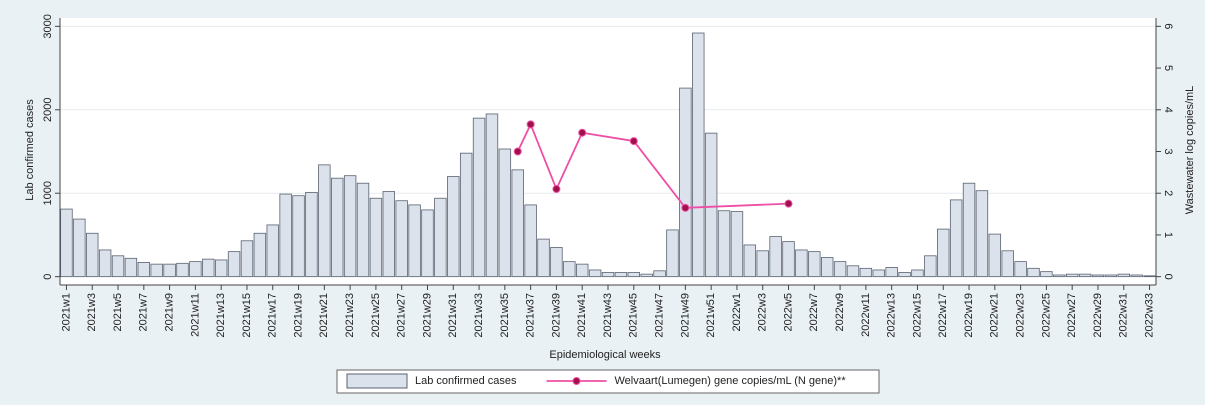 The width and height of the screenshot is (1205, 405). I want to click on y-tick-label: 3000, so click(48, 26).